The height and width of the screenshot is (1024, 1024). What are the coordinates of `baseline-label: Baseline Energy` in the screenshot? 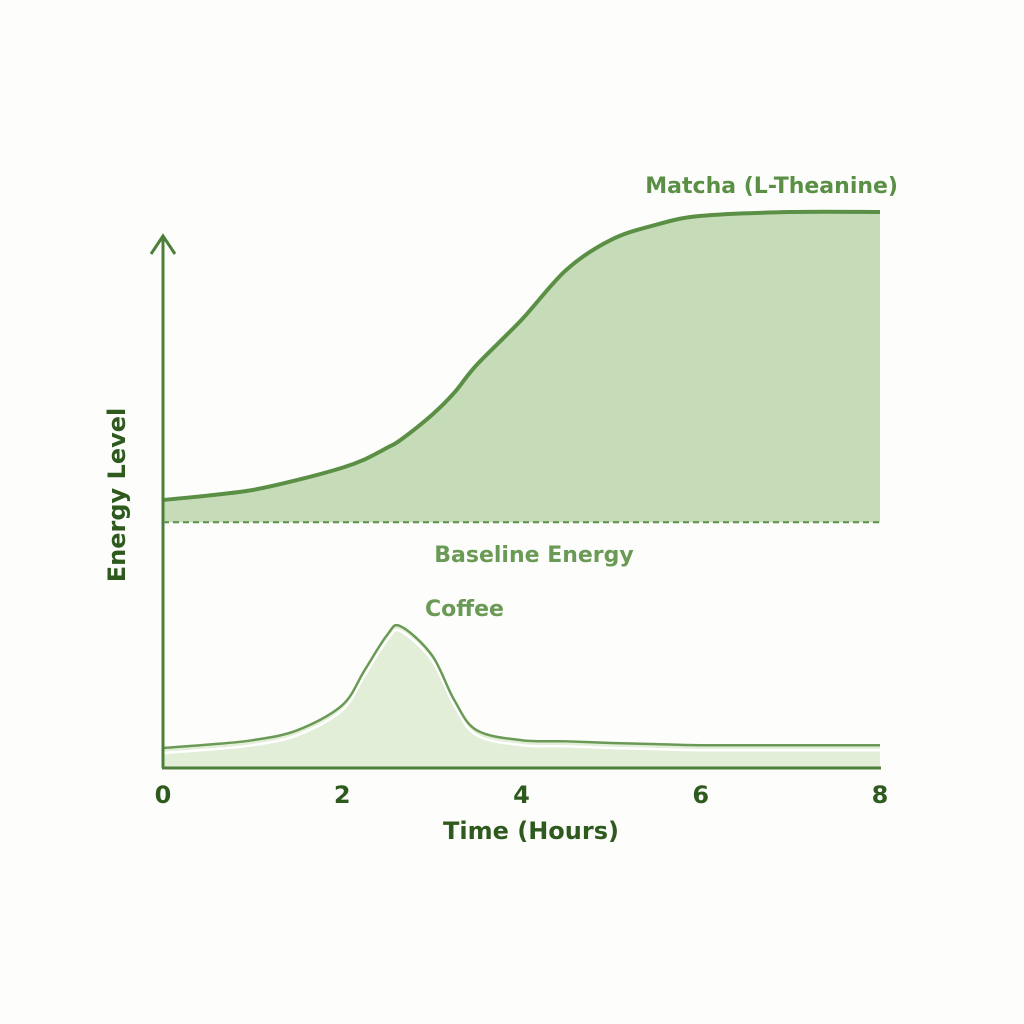 It's located at (534, 555).